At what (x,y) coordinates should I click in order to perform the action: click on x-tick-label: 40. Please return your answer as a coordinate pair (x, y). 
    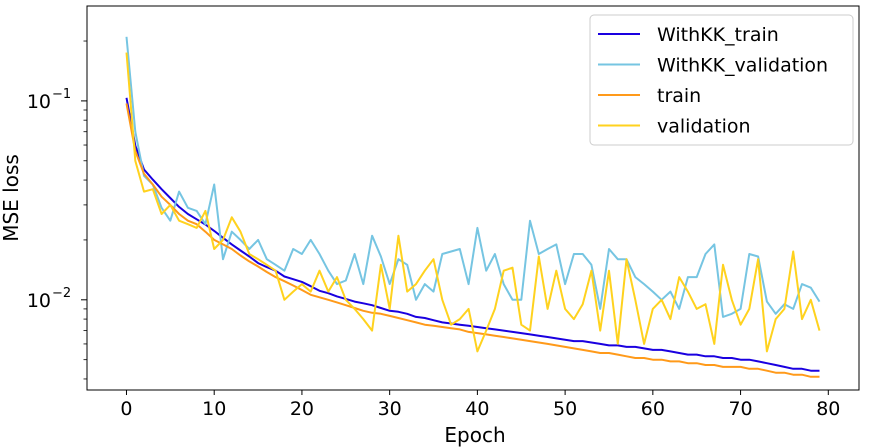
    Looking at the image, I should click on (477, 409).